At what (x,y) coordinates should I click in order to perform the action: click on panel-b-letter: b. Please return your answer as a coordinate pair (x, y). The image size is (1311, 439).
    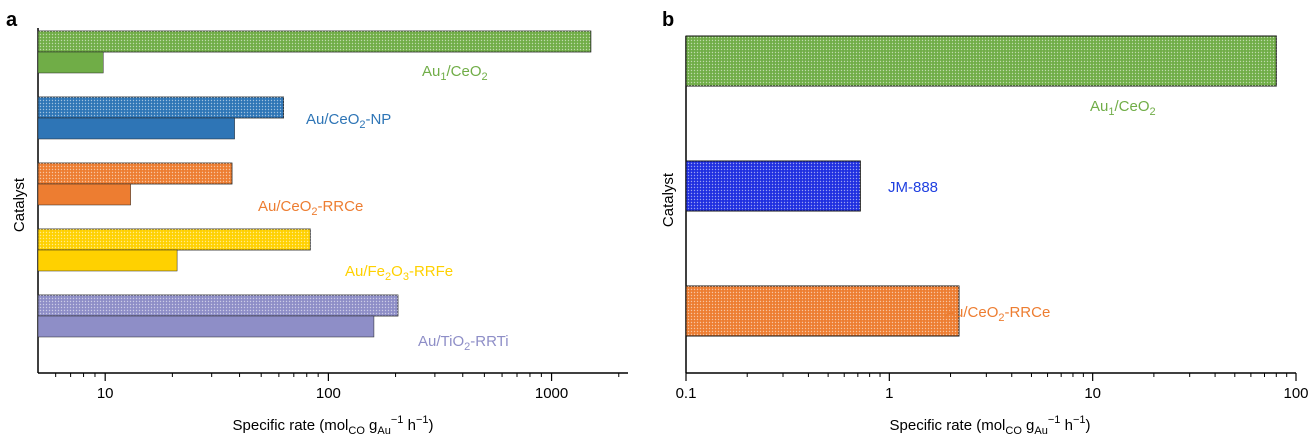
    Looking at the image, I should click on (668, 20).